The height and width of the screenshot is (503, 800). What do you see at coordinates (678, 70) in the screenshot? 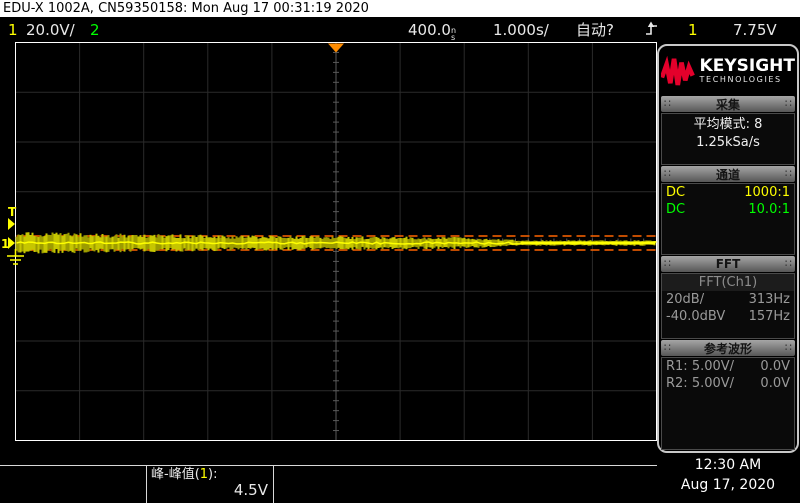
I see `keysight-wave-icon` at bounding box center [678, 70].